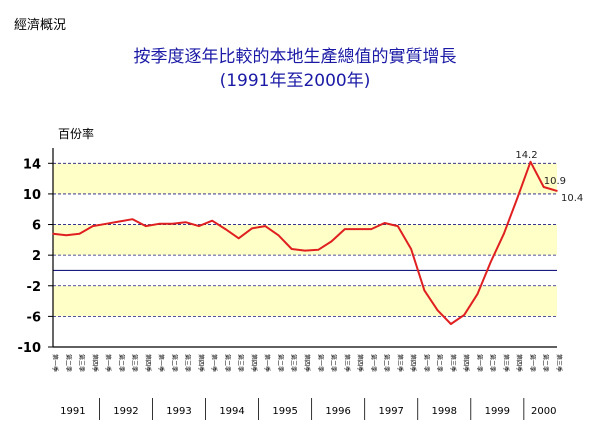 The width and height of the screenshot is (590, 434). What do you see at coordinates (32, 195) in the screenshot?
I see `y-tick-label: 10` at bounding box center [32, 195].